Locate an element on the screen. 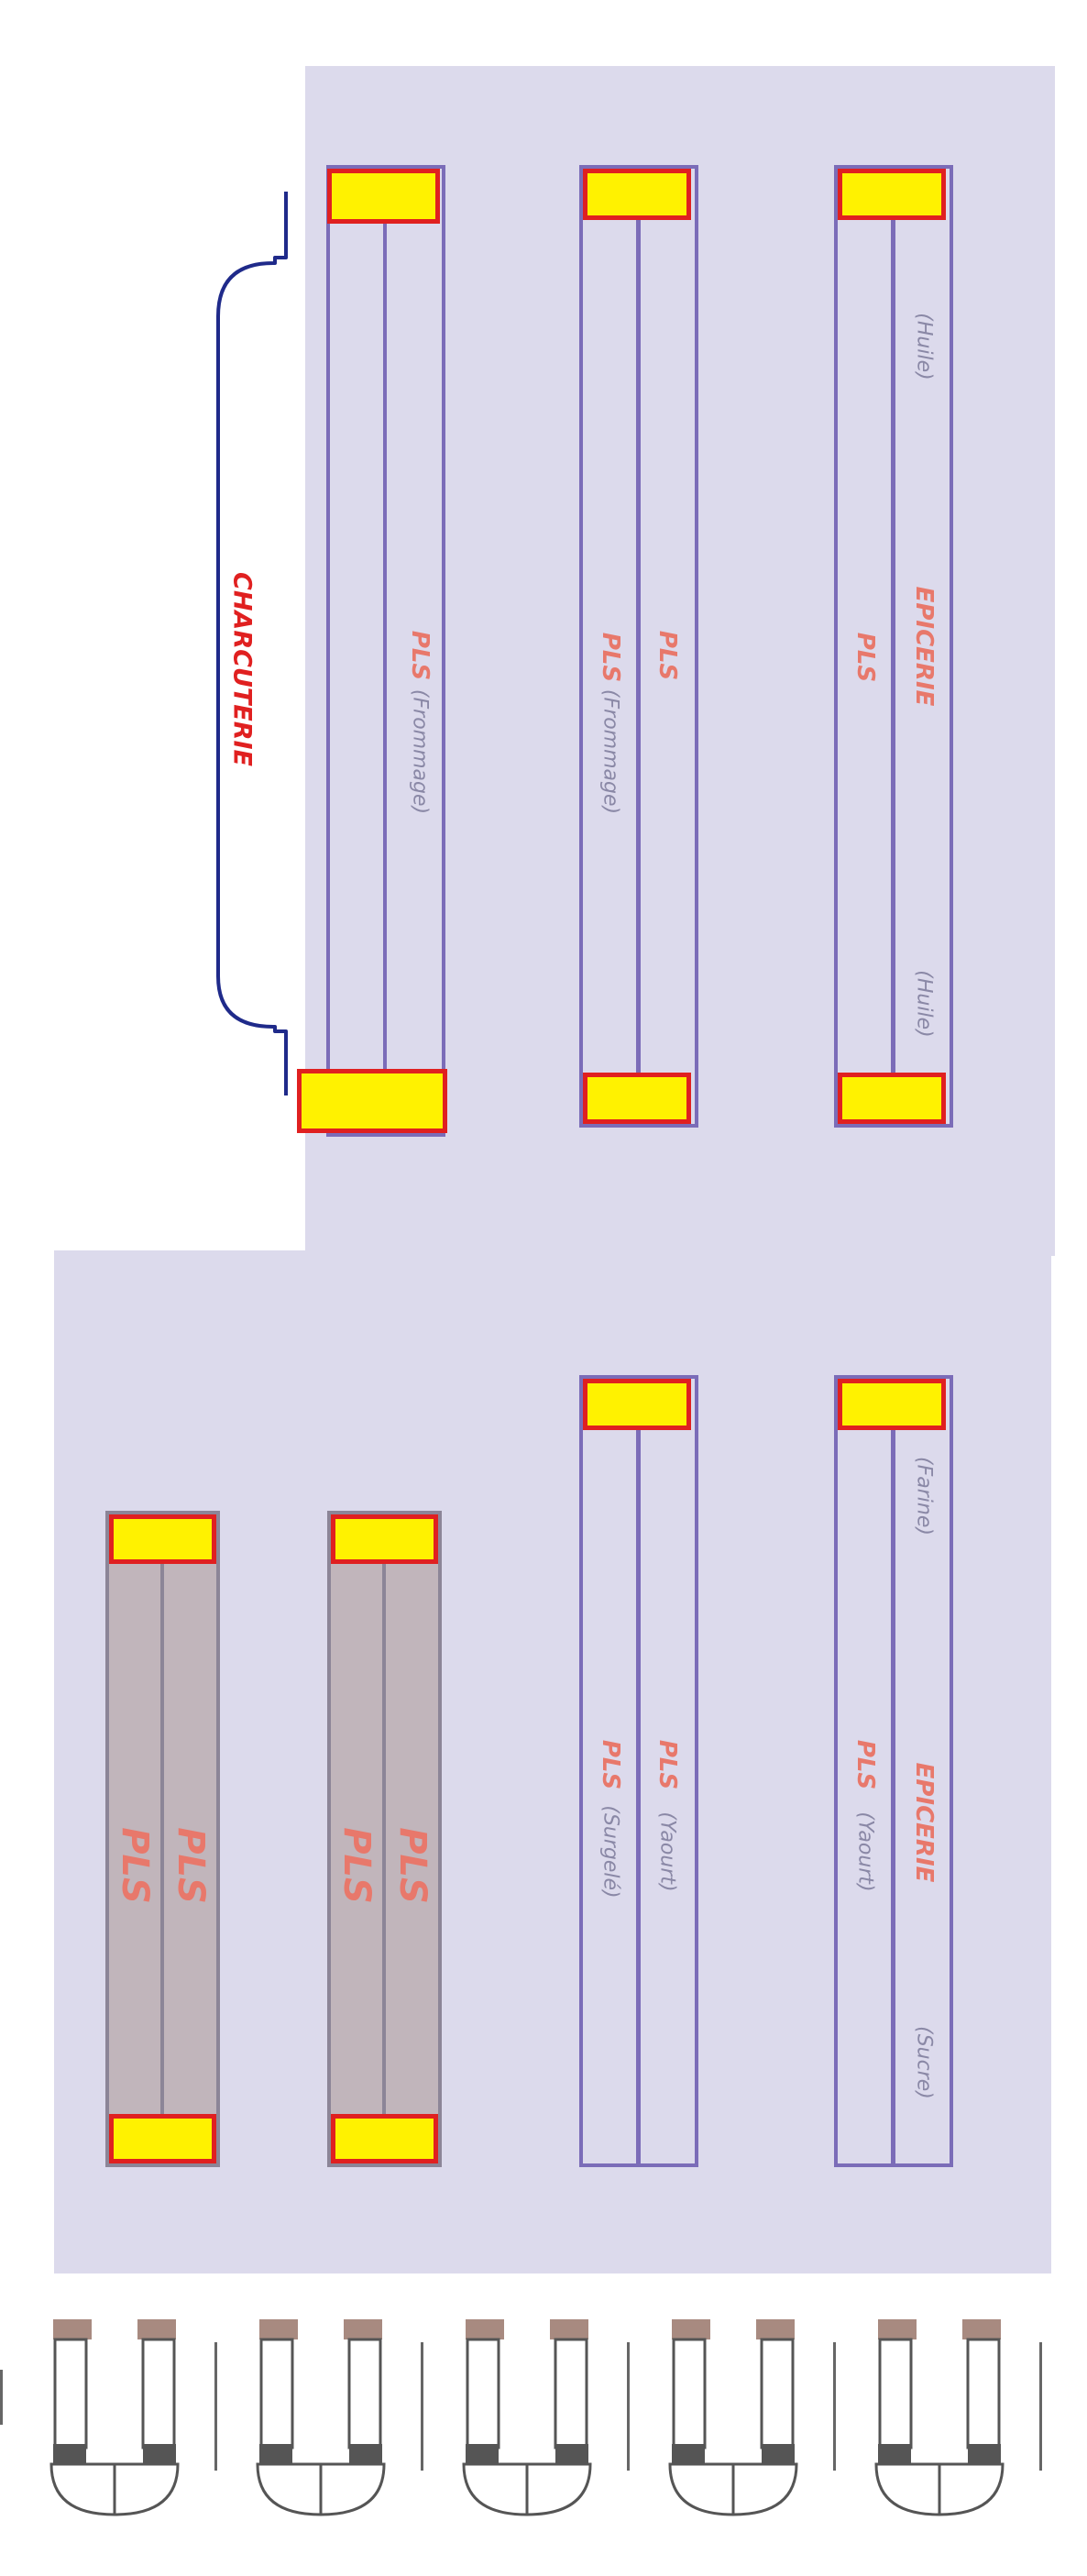  endcap-top-3-lower is located at coordinates (892, 1098).